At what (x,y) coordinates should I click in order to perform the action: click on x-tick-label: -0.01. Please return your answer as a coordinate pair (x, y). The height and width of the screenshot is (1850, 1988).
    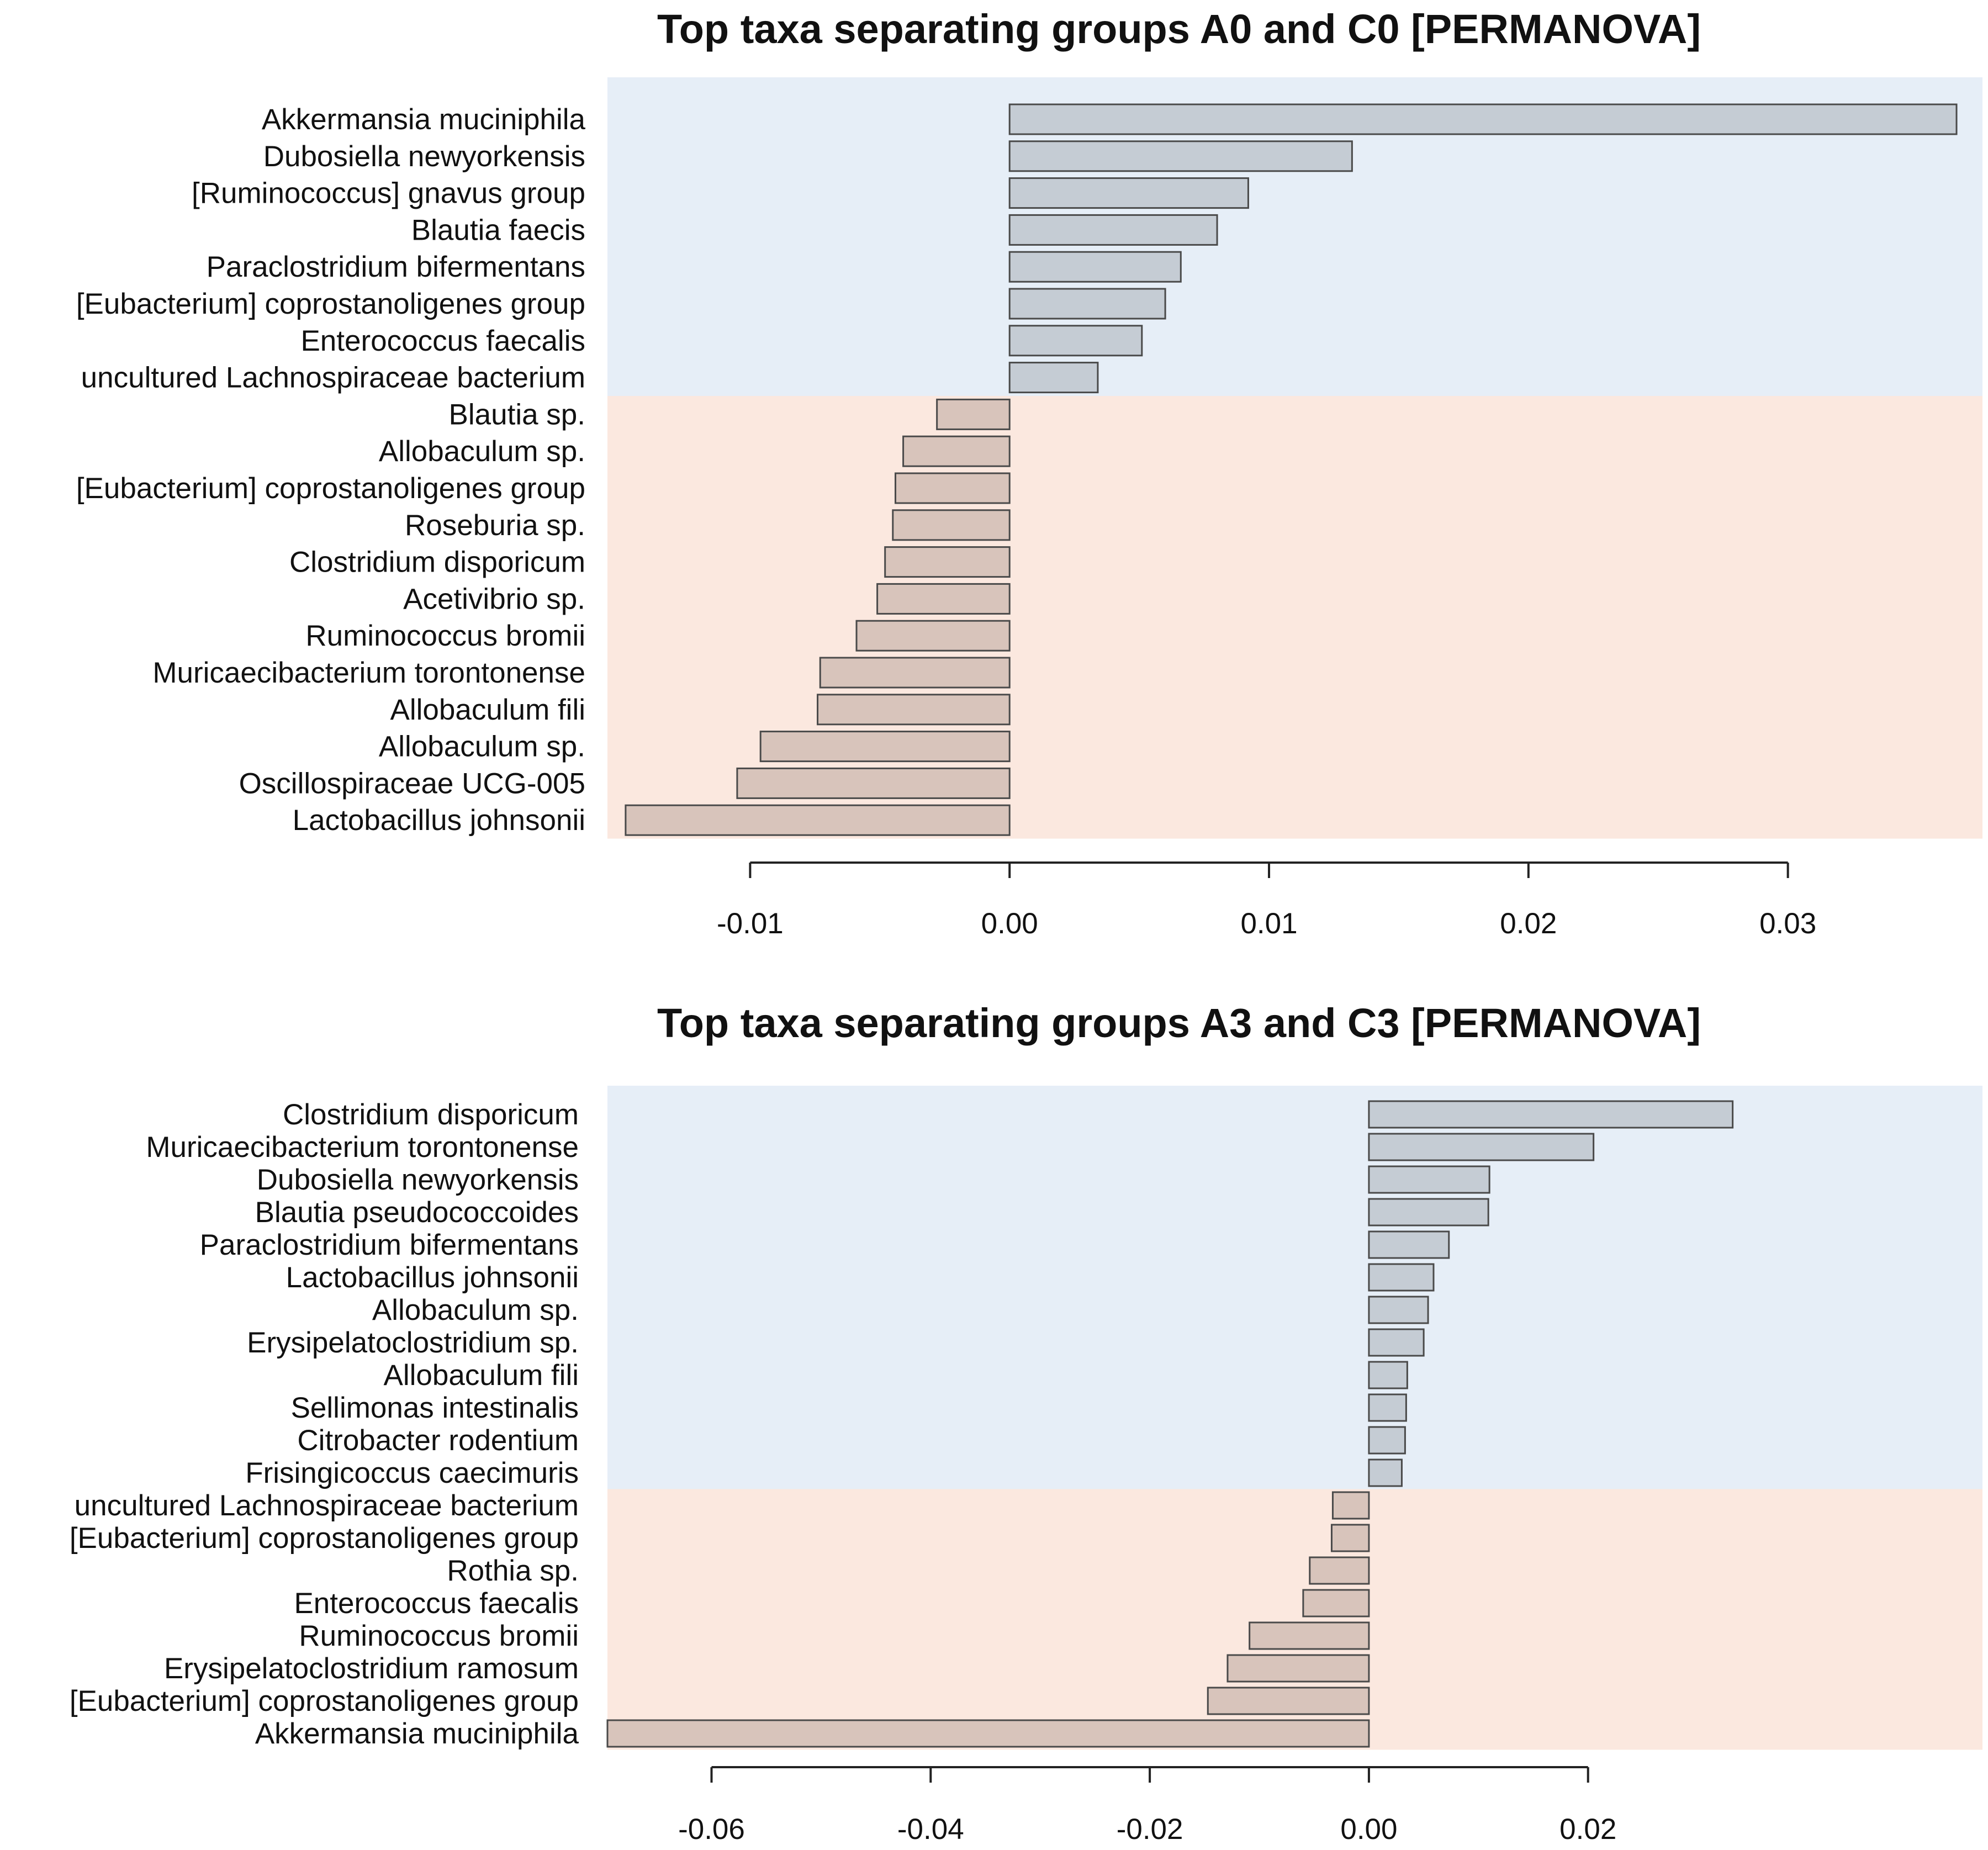
    Looking at the image, I should click on (750, 923).